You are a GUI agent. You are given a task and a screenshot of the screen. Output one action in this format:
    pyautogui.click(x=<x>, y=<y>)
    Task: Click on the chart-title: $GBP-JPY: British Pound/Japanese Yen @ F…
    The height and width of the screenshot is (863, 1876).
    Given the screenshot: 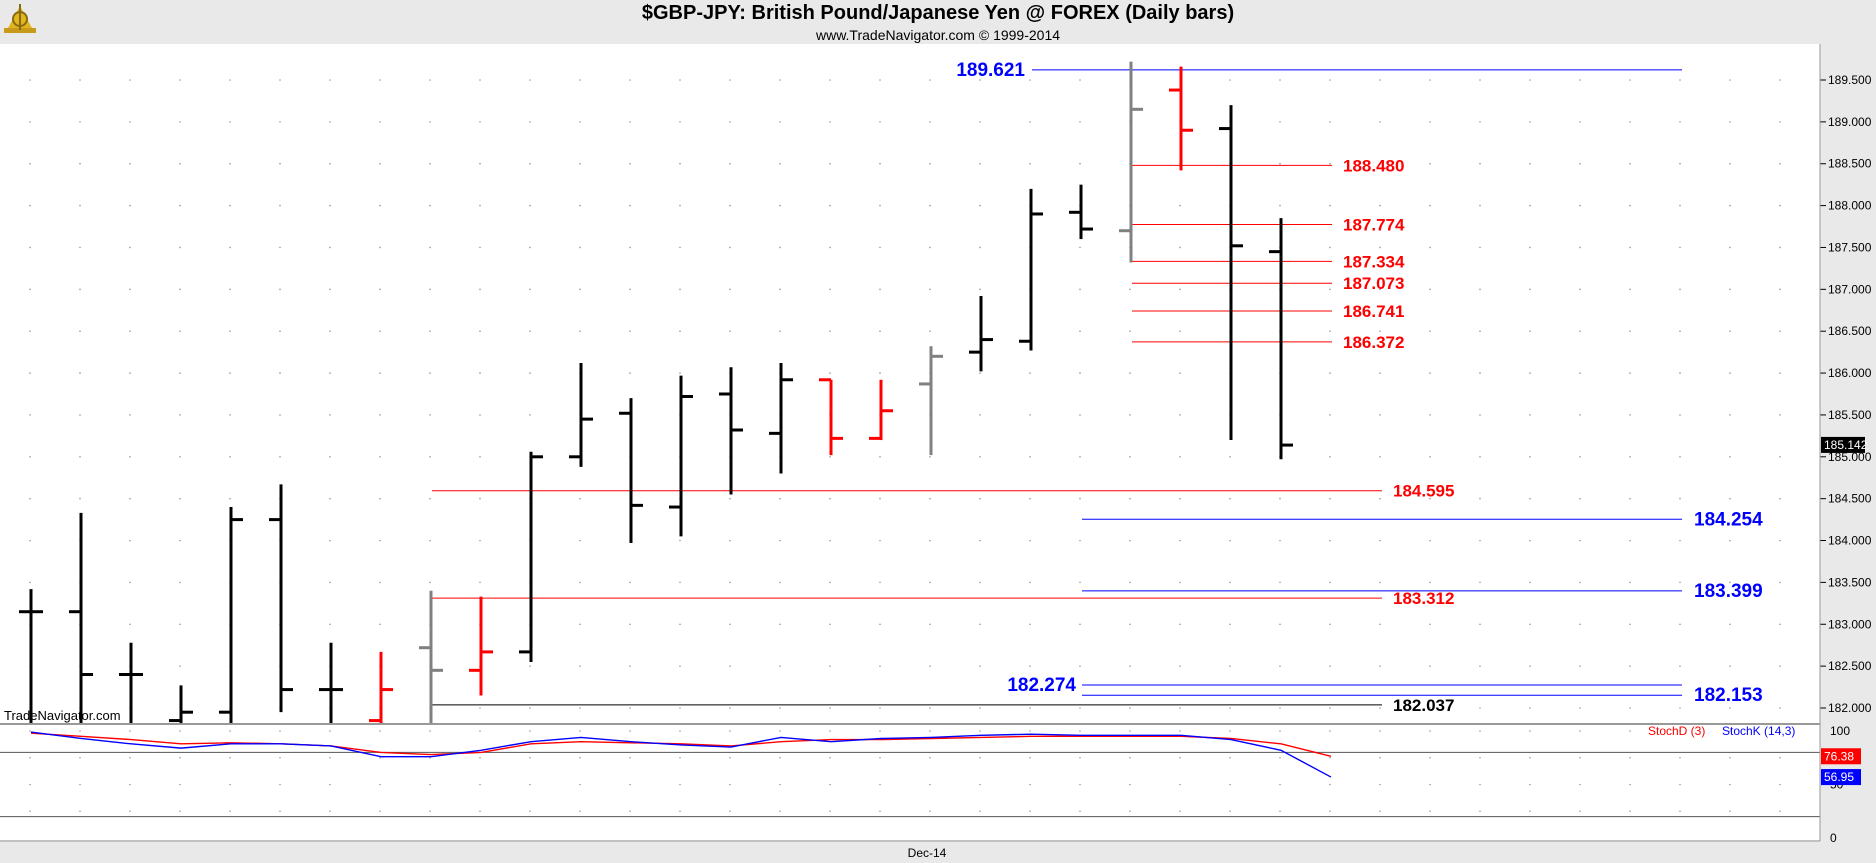 What is the action you would take?
    pyautogui.click(x=938, y=13)
    